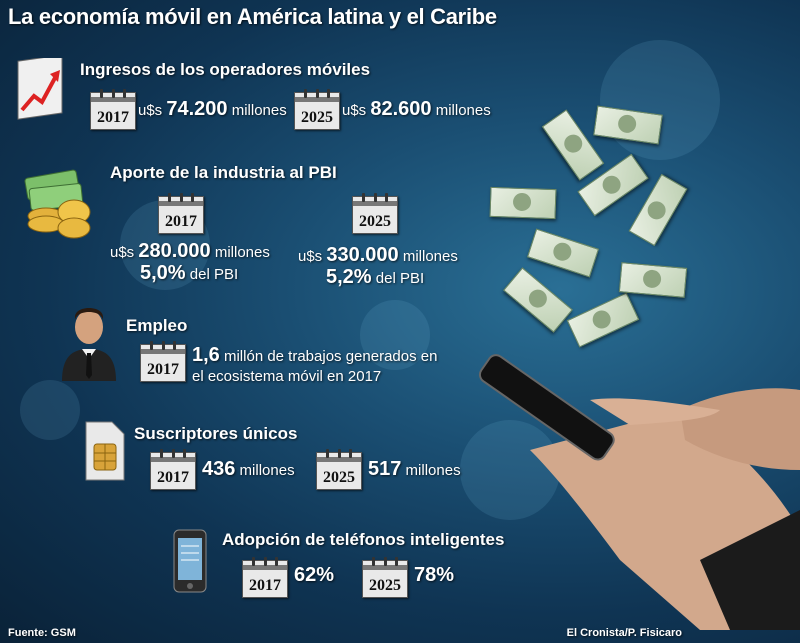 This screenshot has height=643, width=800. I want to click on section-title-suscriptores: Suscriptores únicos, so click(216, 433).